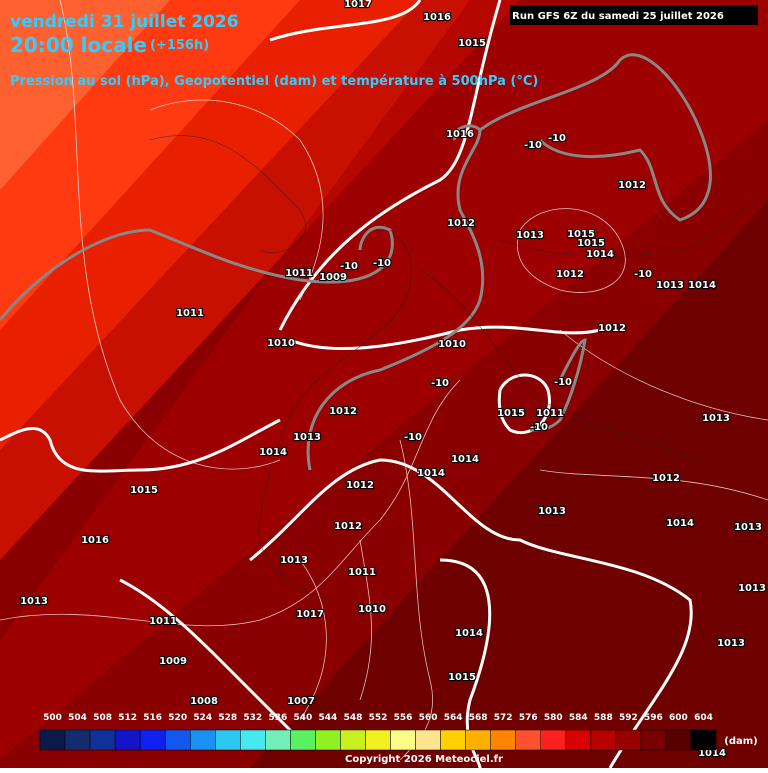  Describe the element at coordinates (478, 718) in the screenshot. I see `legend-label: 568` at that location.